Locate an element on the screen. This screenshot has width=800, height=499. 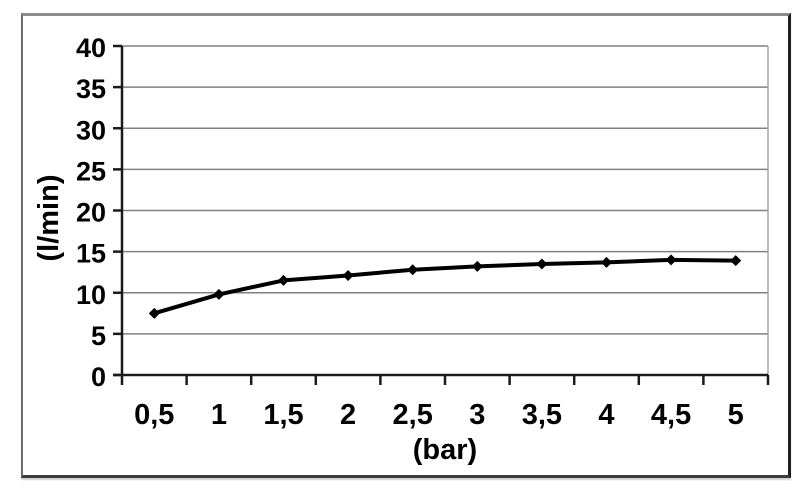
y-tick-label-0: 0 is located at coordinates (98, 377).